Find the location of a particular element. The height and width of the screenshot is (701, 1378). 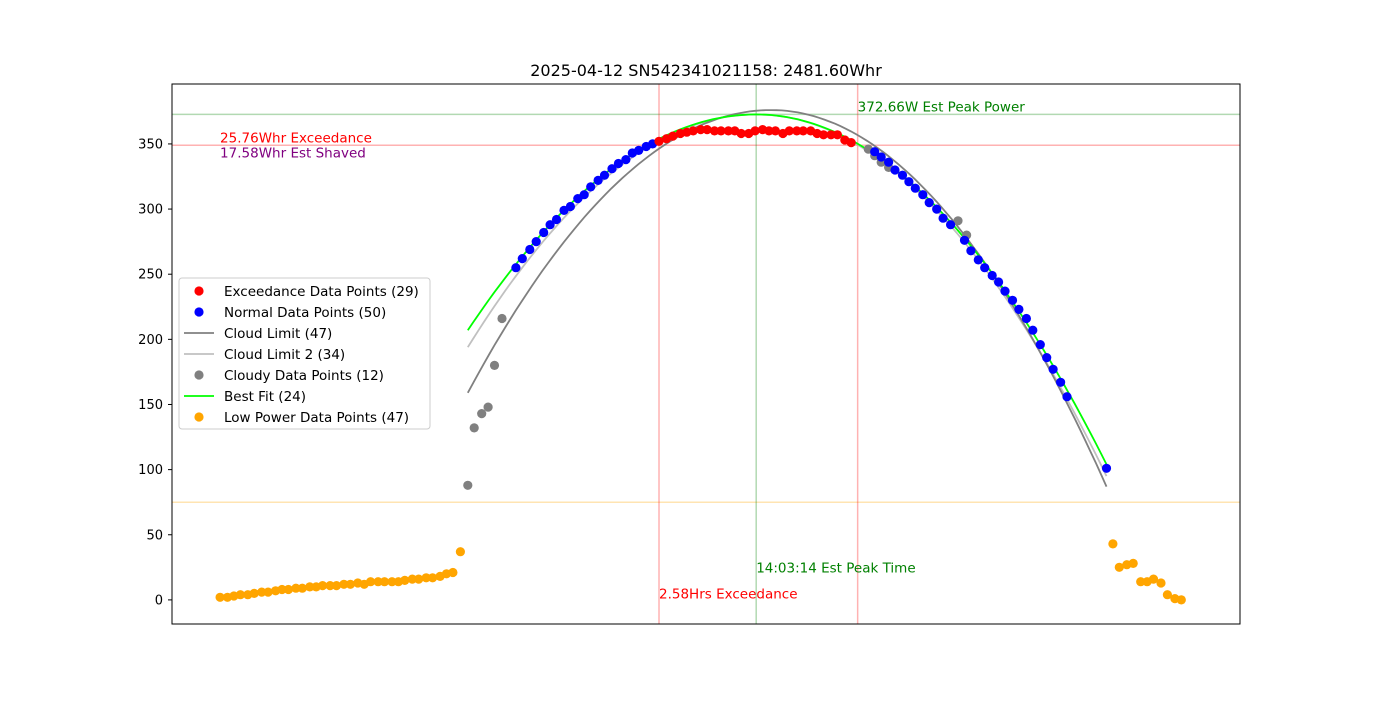

legend-box is located at coordinates (304, 353).